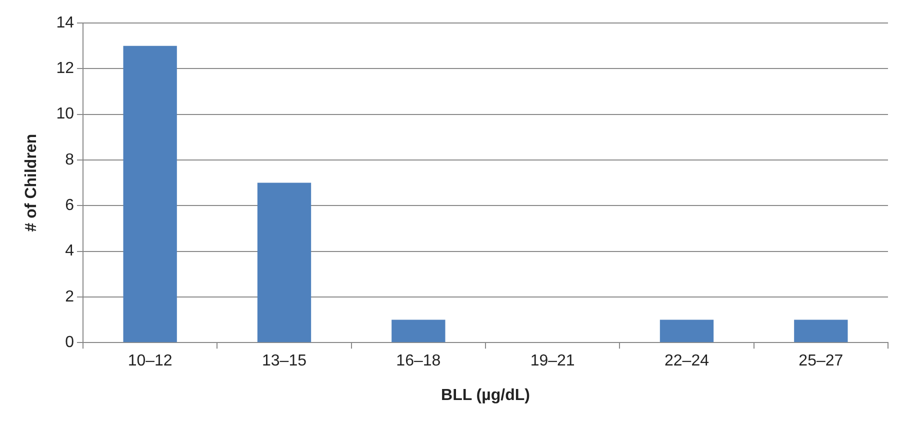 The height and width of the screenshot is (427, 917). I want to click on x-tick-label: 19–21, so click(552, 361).